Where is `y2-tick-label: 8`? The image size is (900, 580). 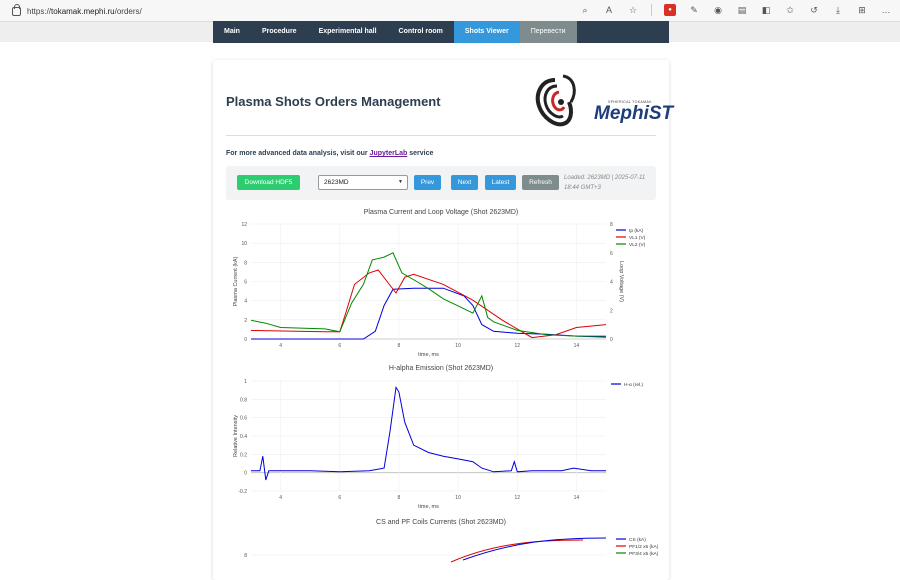
y2-tick-label: 8 is located at coordinates (611, 225).